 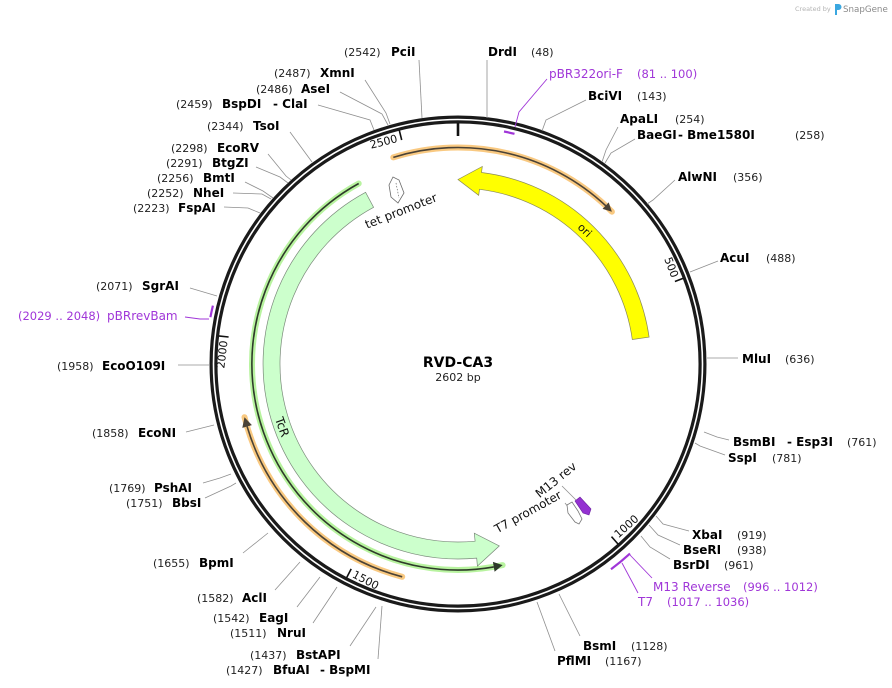 I want to click on site-name: BbsI, so click(x=186, y=503).